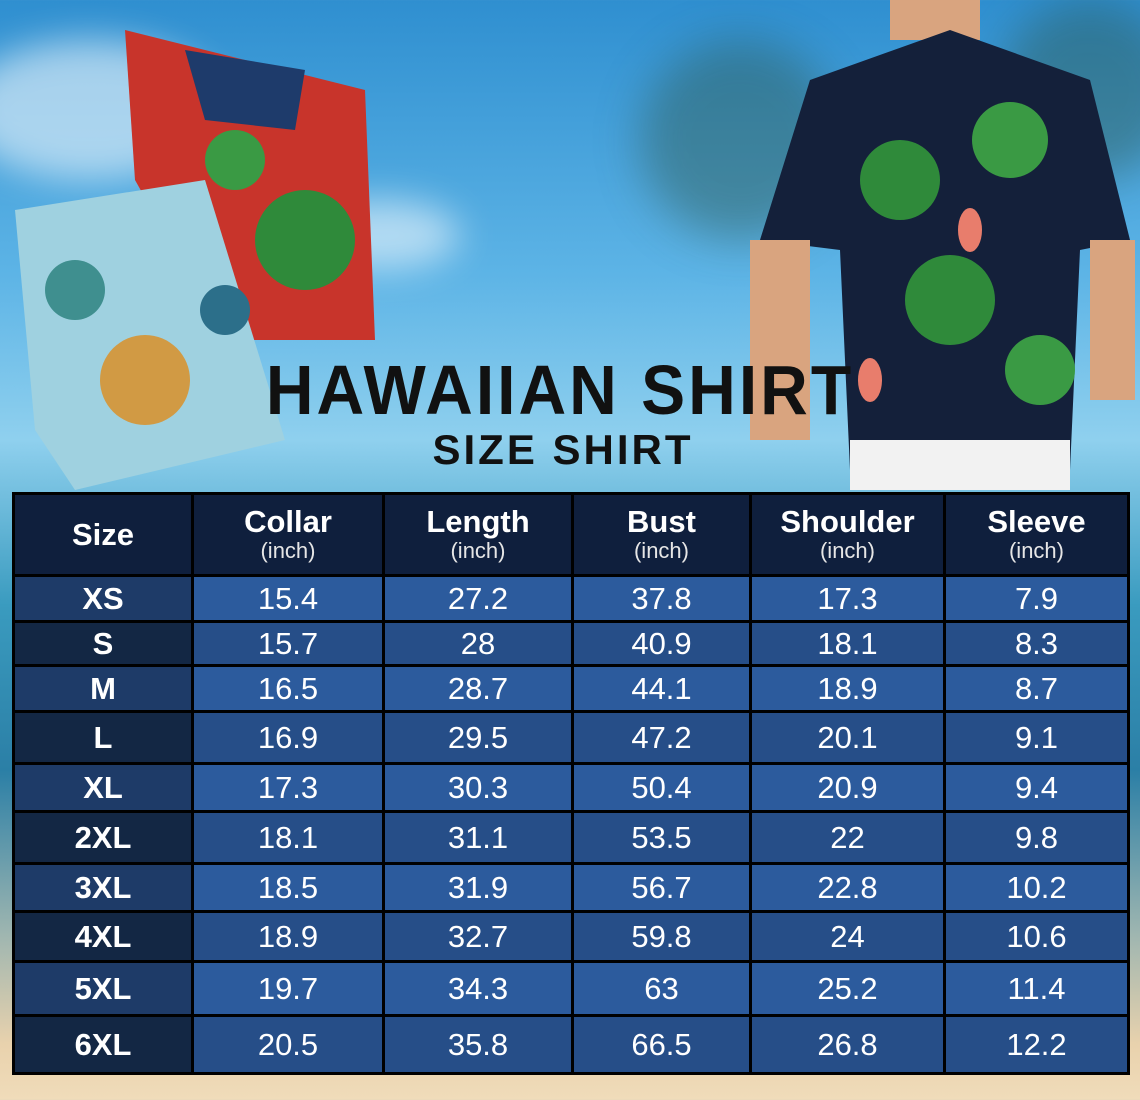  Describe the element at coordinates (1036, 887) in the screenshot. I see `value-cell: 10.2` at that location.